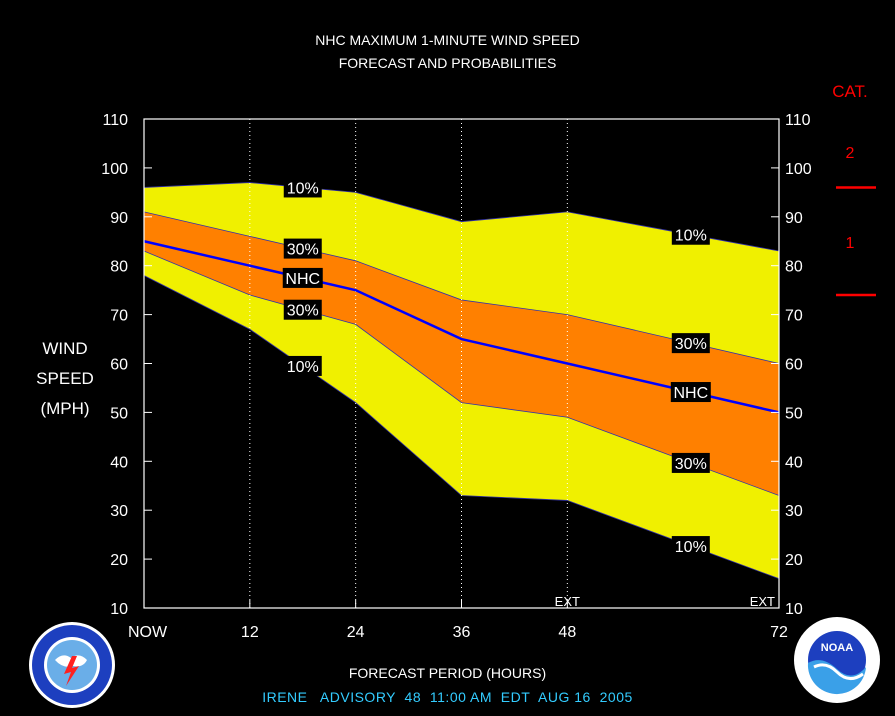 The width and height of the screenshot is (895, 716). Describe the element at coordinates (462, 632) in the screenshot. I see `x-tick-label-36: 36` at that location.